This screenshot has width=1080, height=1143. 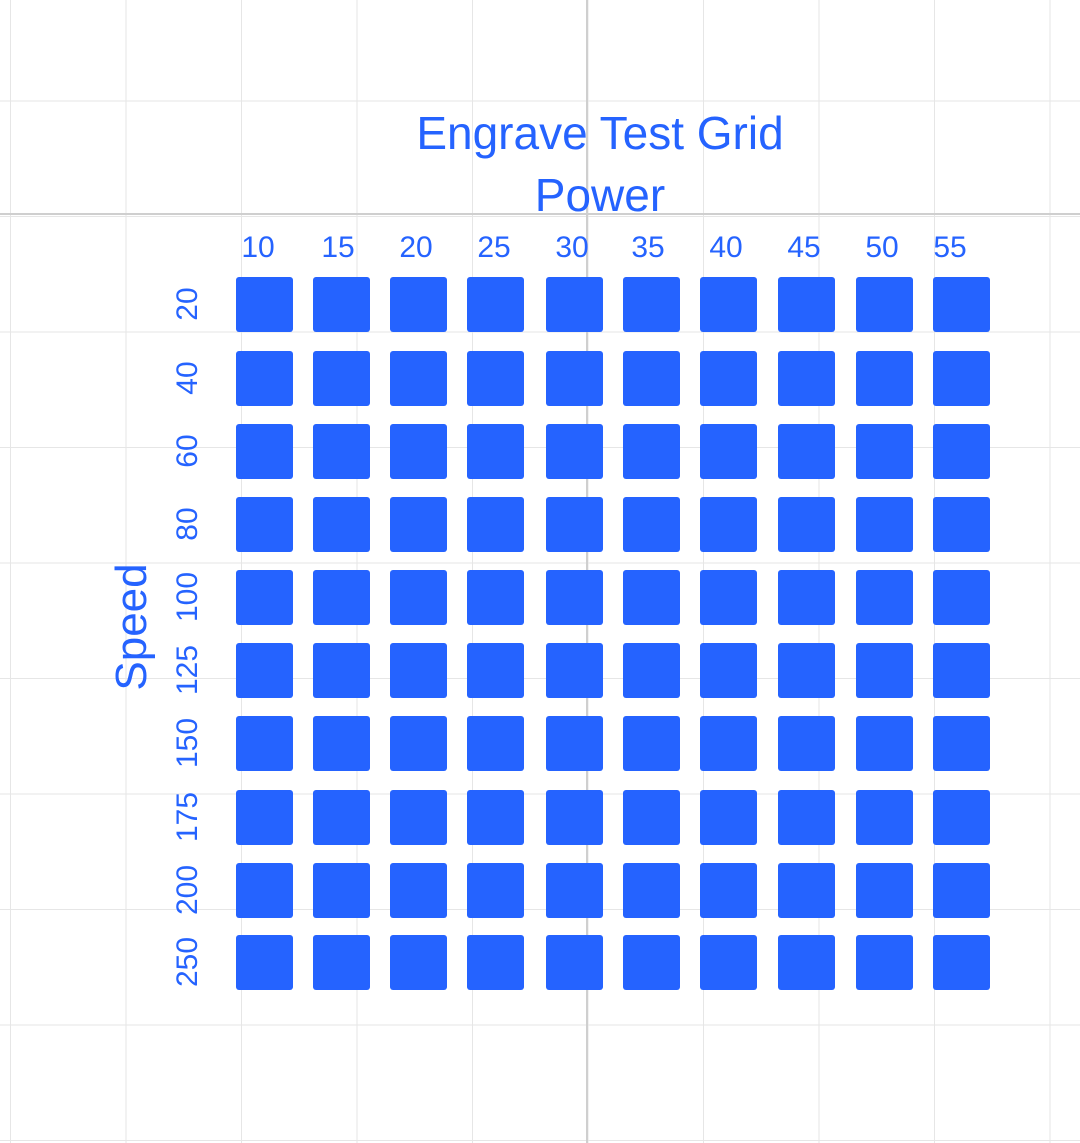 What do you see at coordinates (187, 962) in the screenshot?
I see `speed-value-label: 250` at bounding box center [187, 962].